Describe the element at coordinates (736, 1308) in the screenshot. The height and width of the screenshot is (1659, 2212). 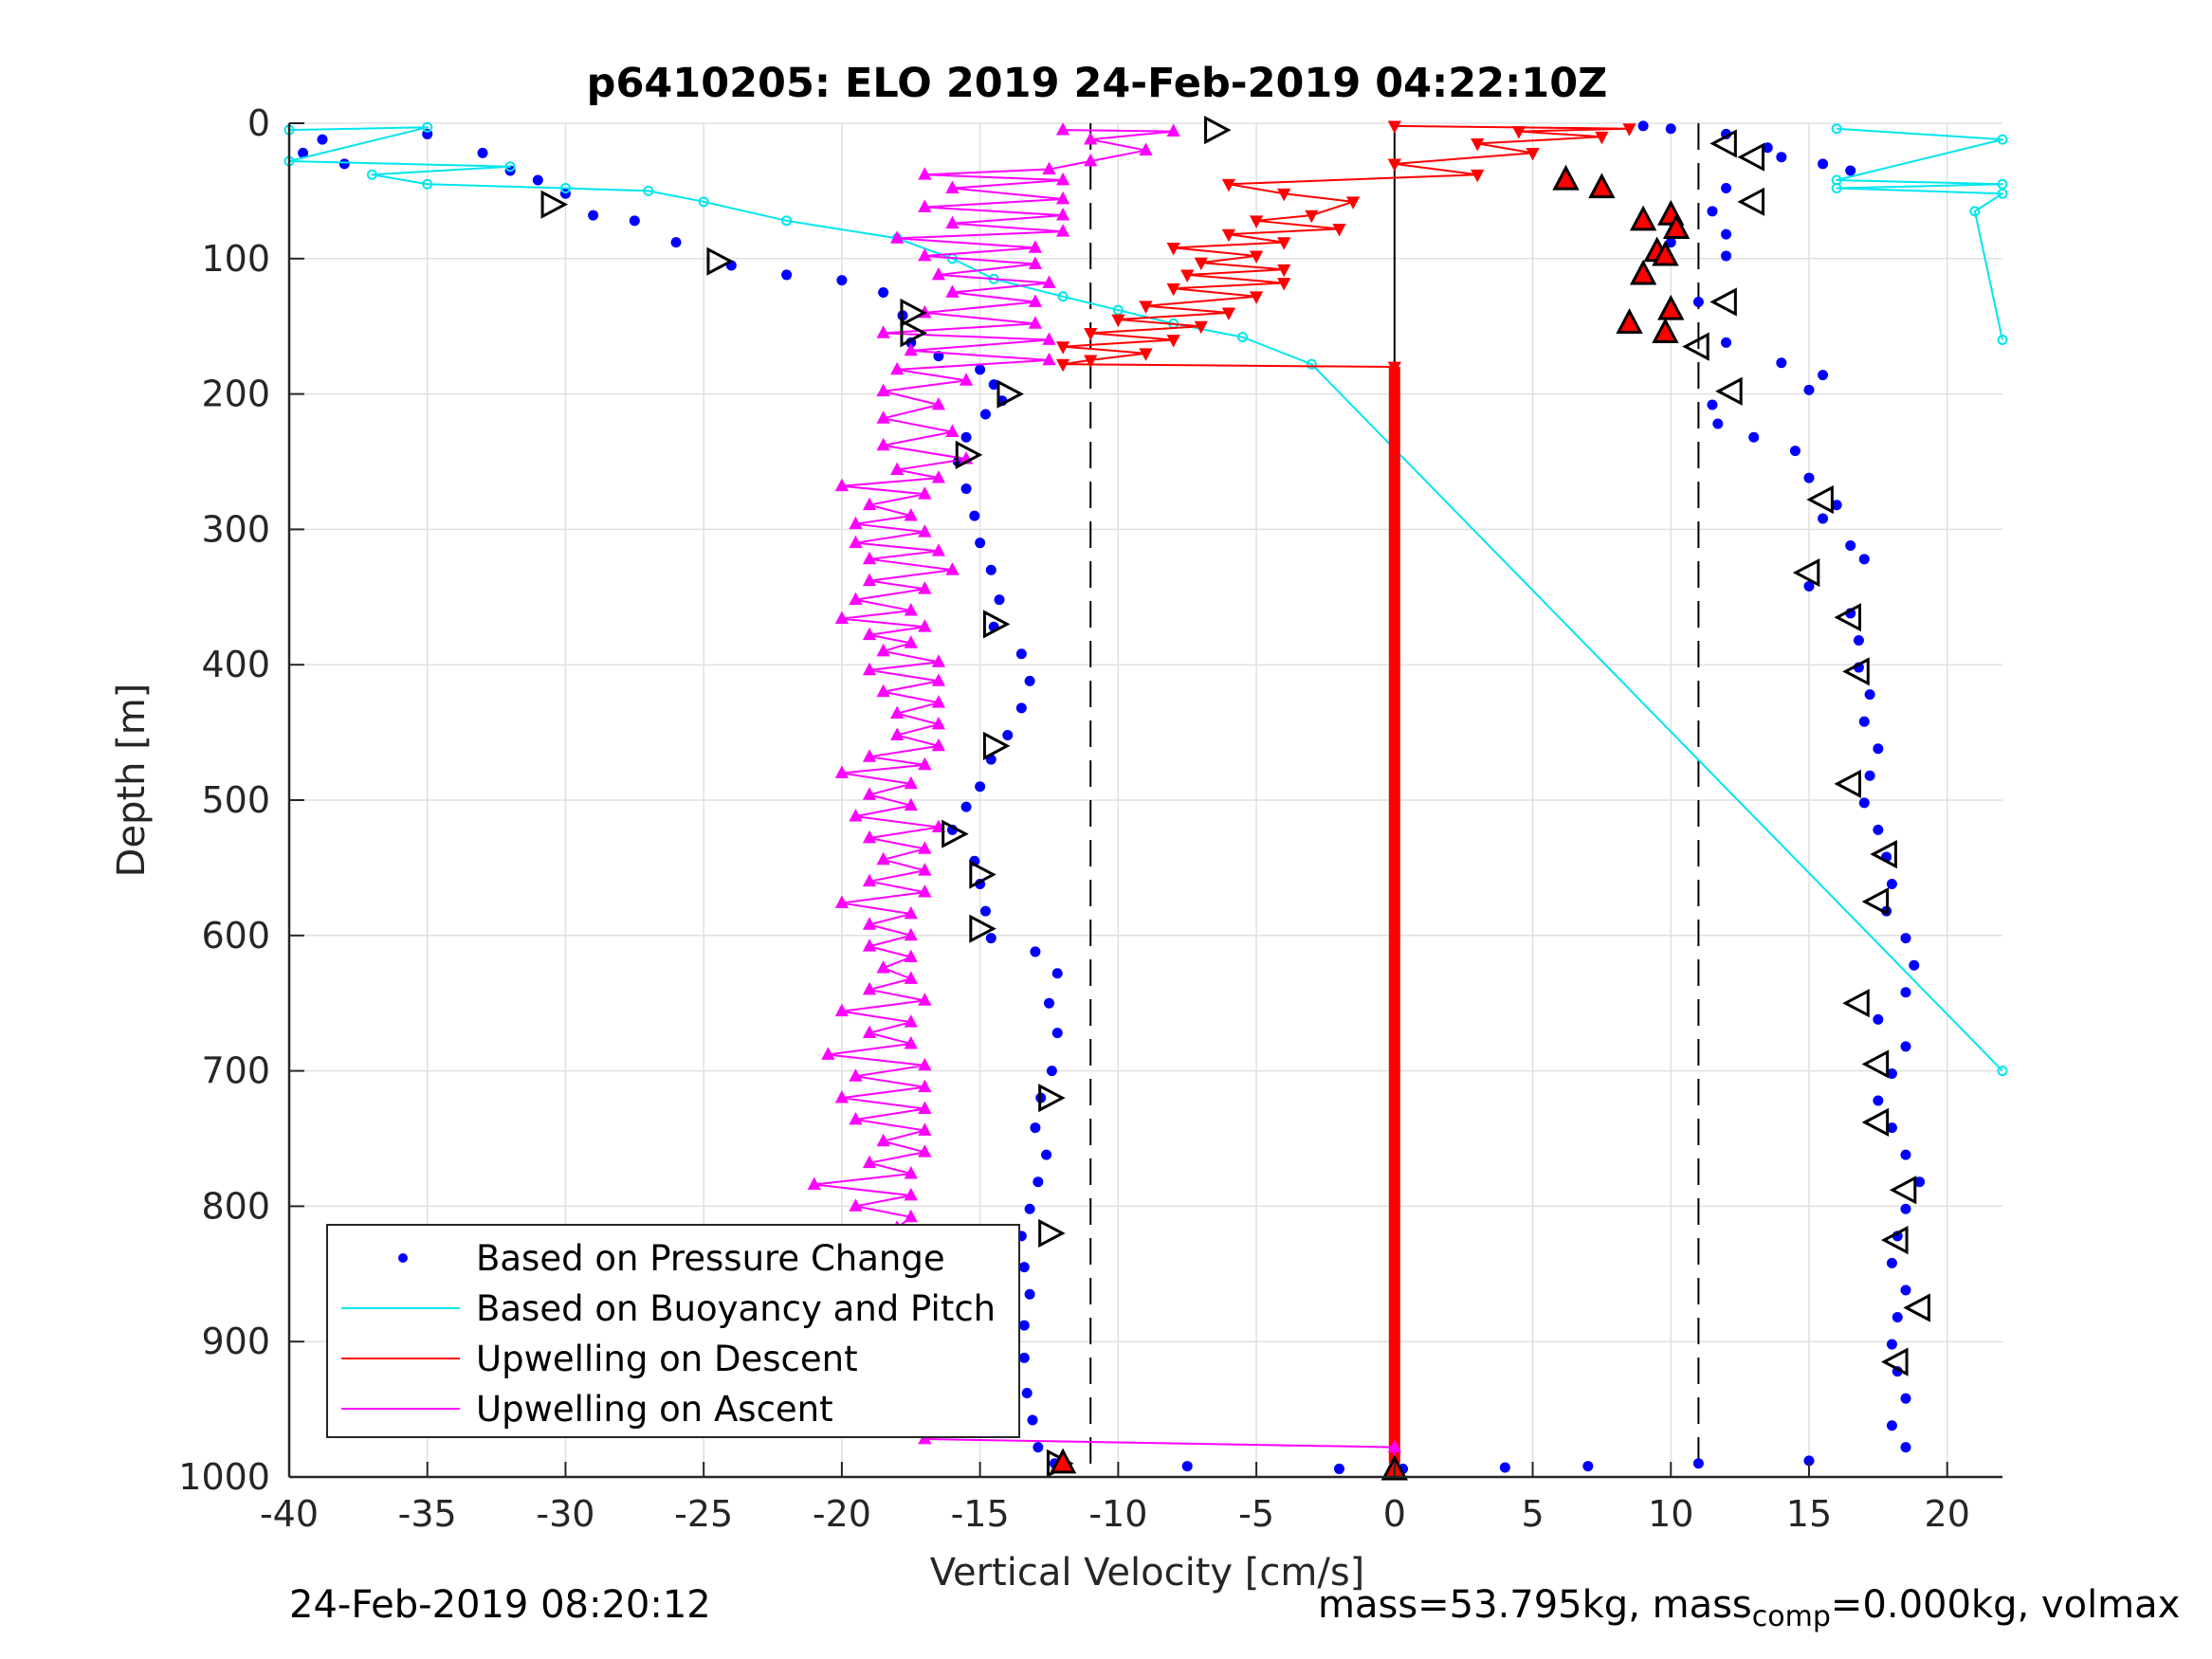
I see `legend-label-1: Based on Buoyancy and Pitch` at that location.